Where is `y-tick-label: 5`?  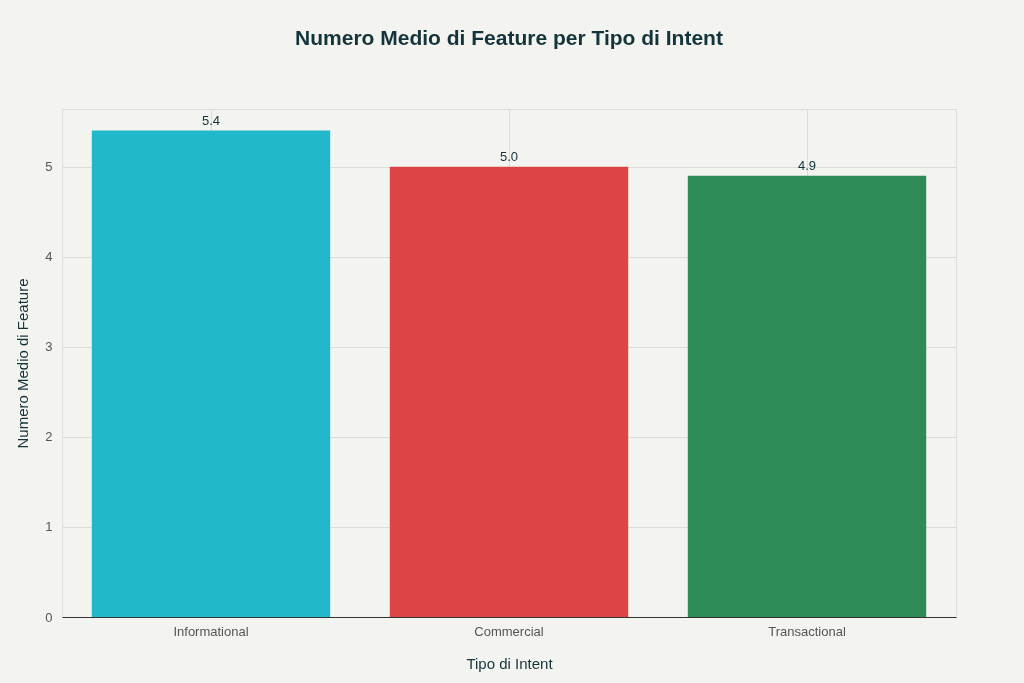
y-tick-label: 5 is located at coordinates (49, 167).